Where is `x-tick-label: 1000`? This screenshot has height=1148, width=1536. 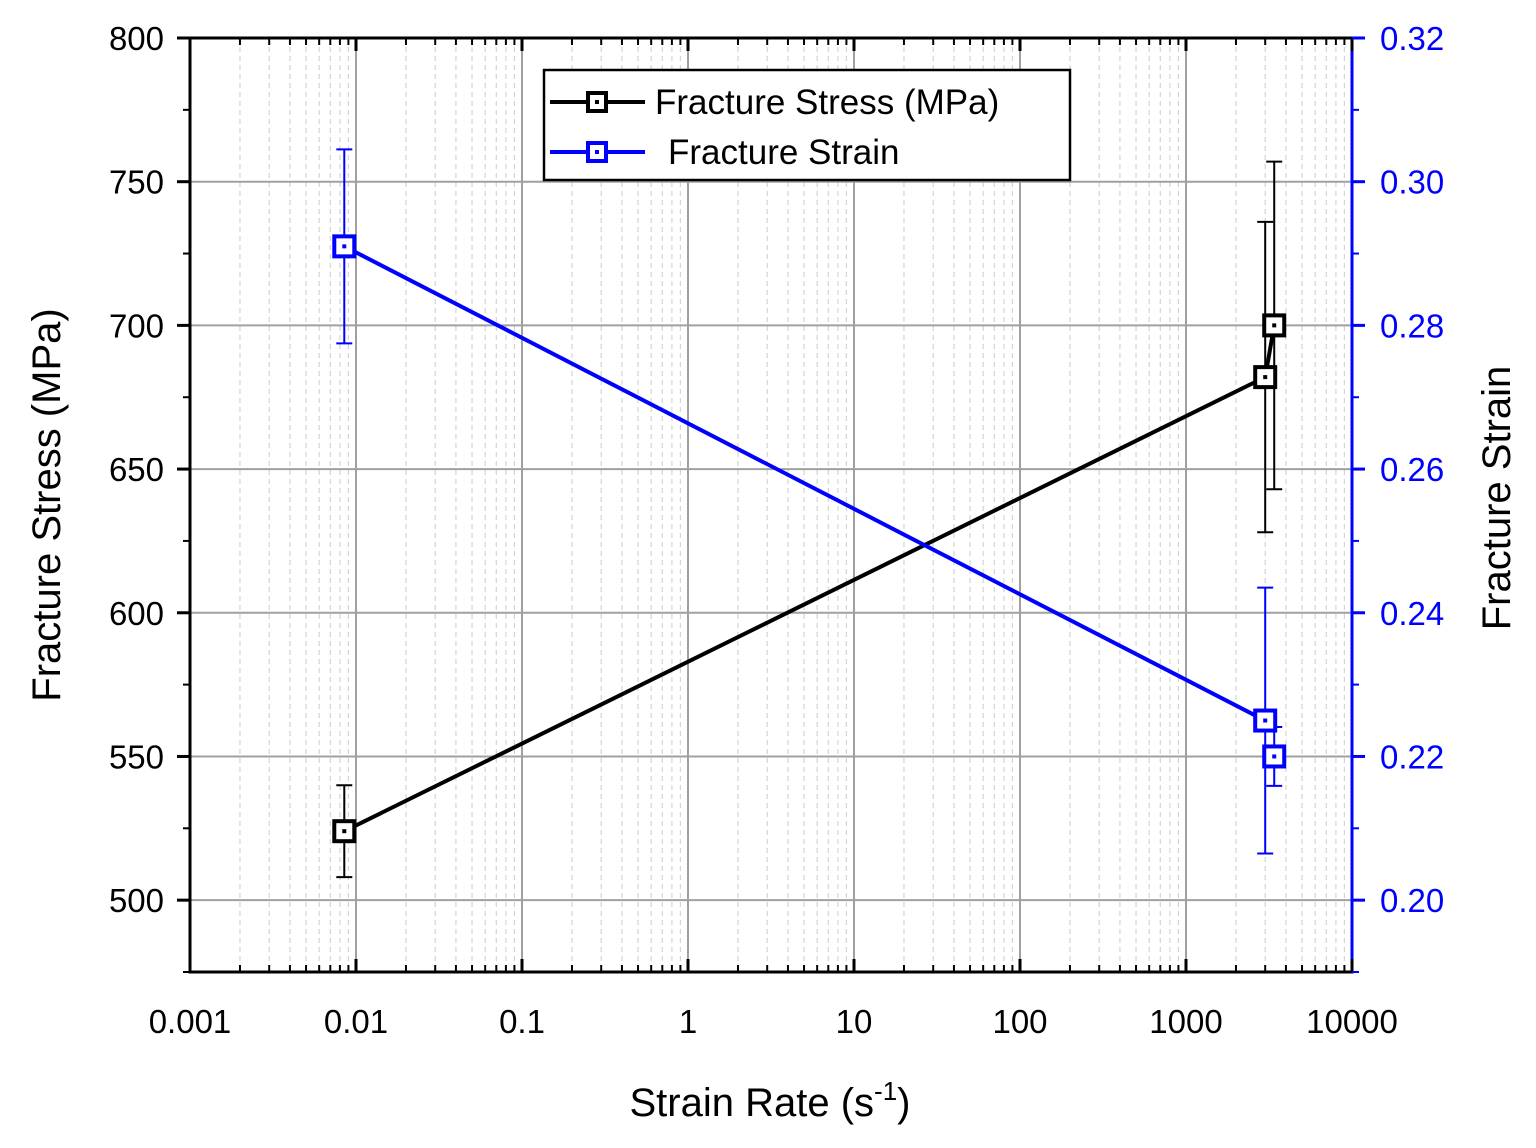
x-tick-label: 1000 is located at coordinates (1185, 1021).